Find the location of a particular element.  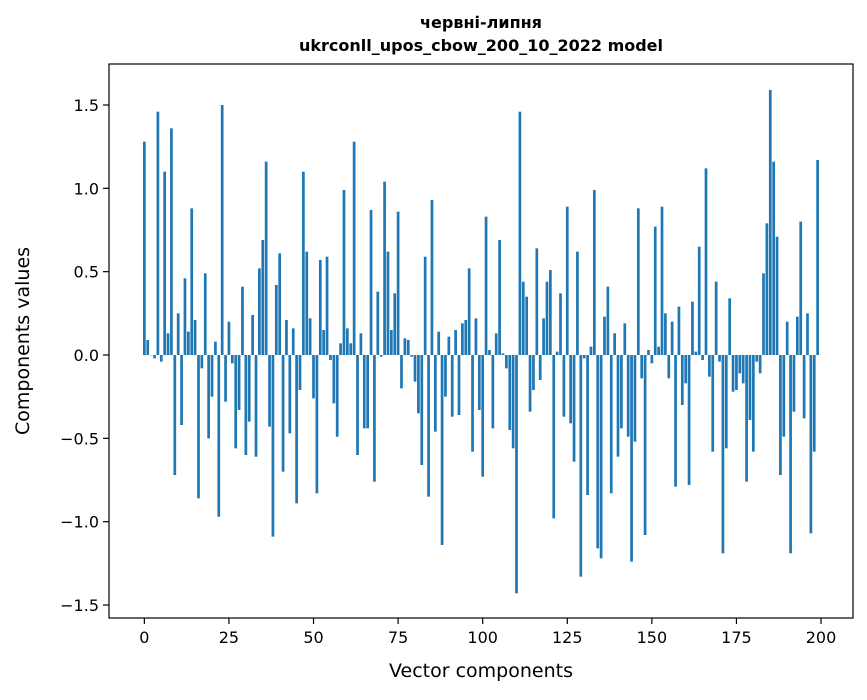

x-tick-label: 50 is located at coordinates (313, 637).